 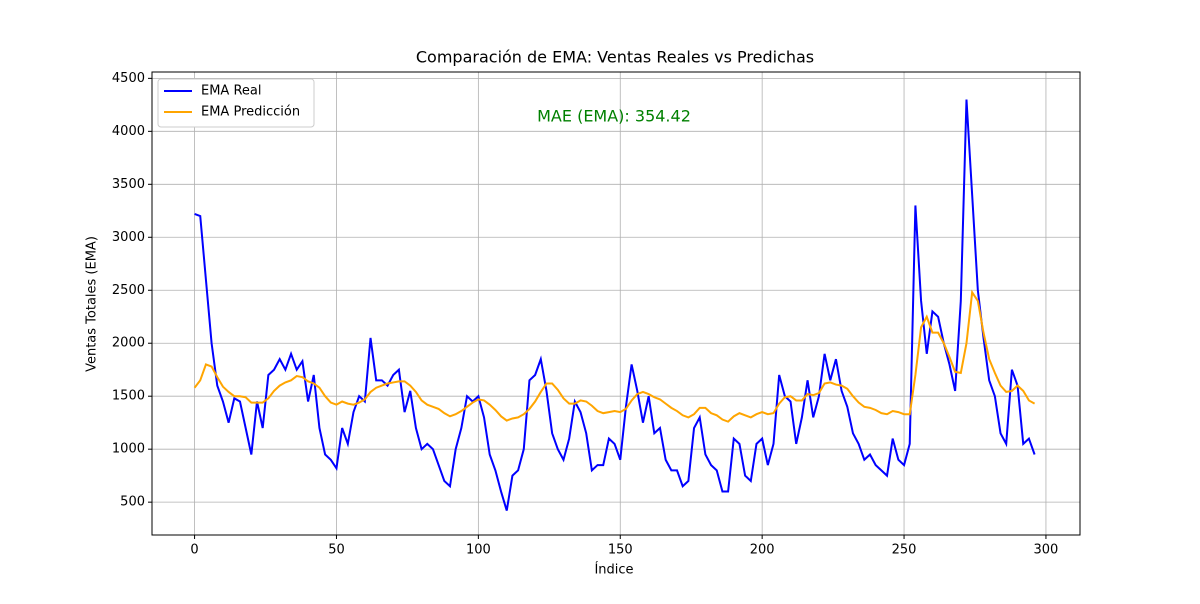 What do you see at coordinates (128, 78) in the screenshot?
I see `y-tick-label: 4500` at bounding box center [128, 78].